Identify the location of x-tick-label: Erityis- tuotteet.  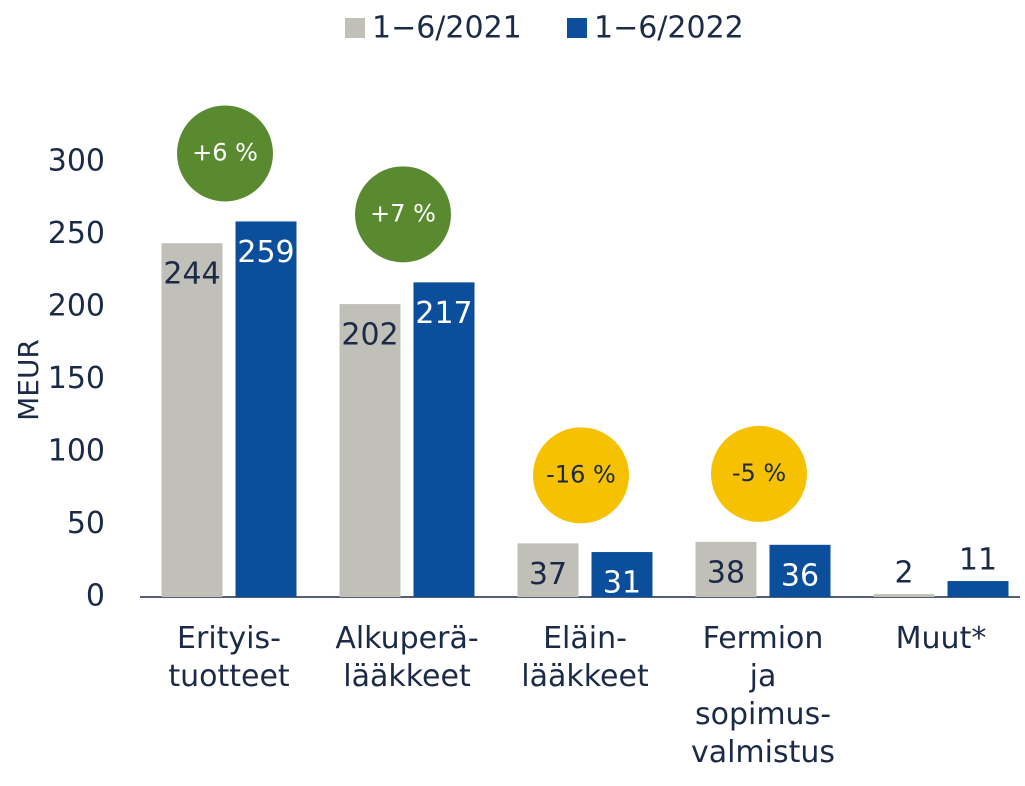
(229, 657).